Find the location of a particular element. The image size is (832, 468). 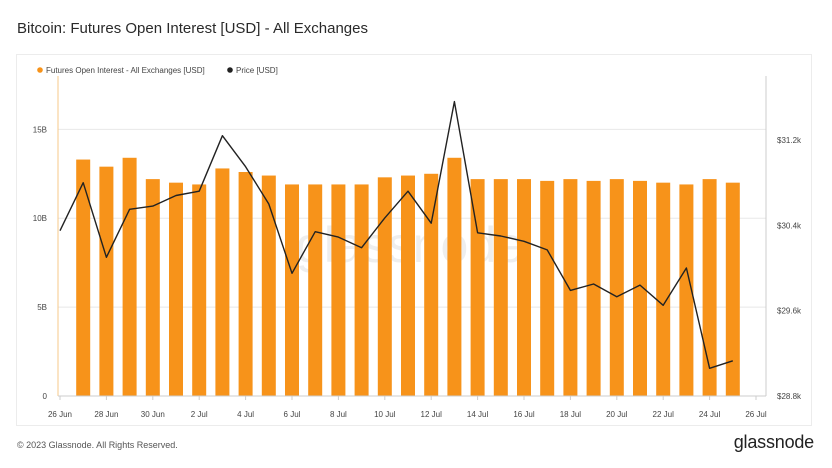

x-tick-label: 10 Jul is located at coordinates (385, 414).